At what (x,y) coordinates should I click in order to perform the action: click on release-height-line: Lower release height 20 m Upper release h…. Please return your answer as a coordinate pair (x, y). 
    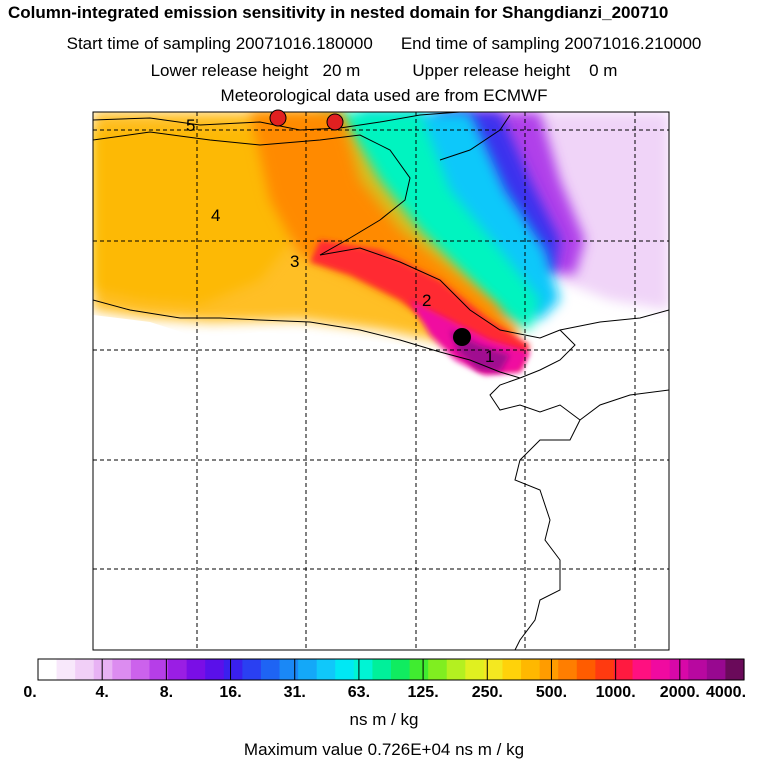
    Looking at the image, I should click on (384, 71).